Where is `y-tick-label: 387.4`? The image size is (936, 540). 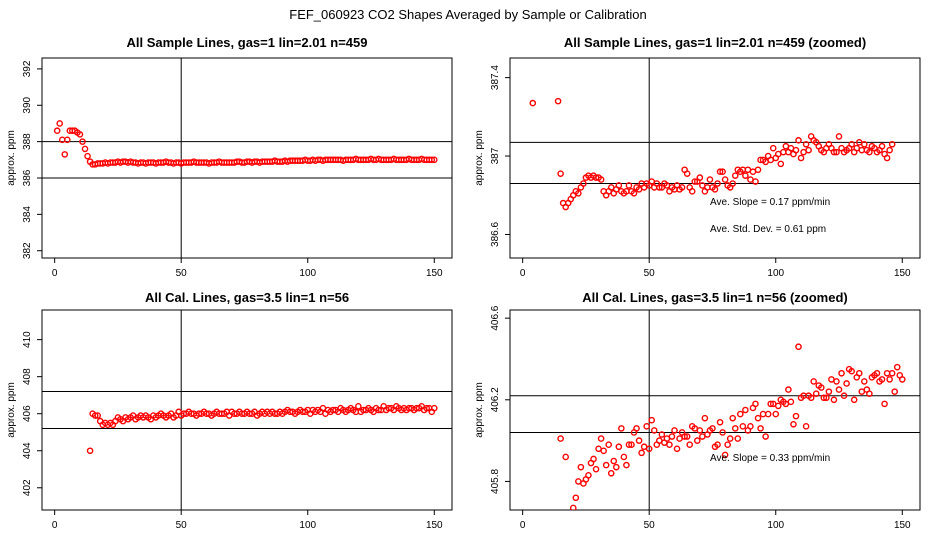
y-tick-label: 387.4 is located at coordinates (495, 77).